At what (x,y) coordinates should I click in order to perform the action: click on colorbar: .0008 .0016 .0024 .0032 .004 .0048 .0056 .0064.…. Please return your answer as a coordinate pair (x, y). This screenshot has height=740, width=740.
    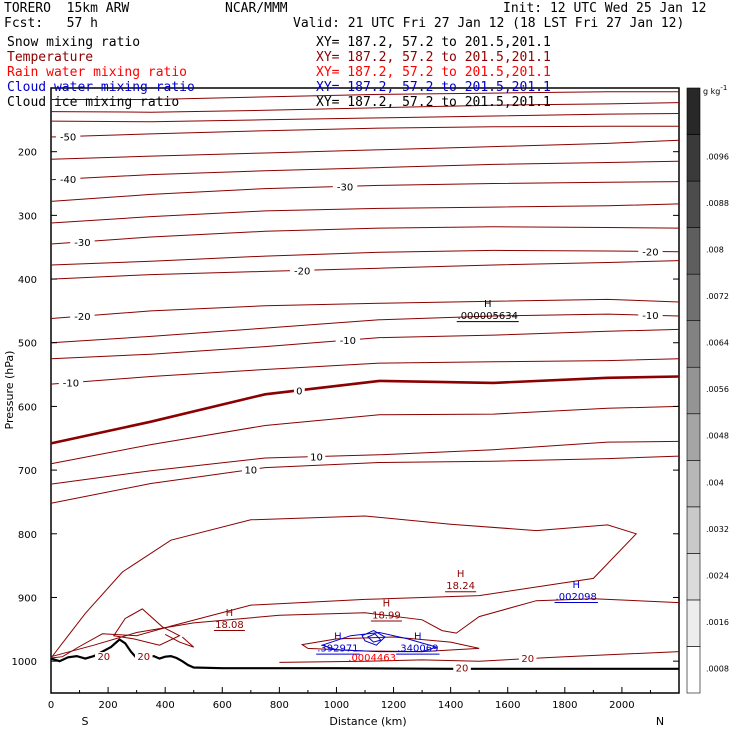
    Looking at the image, I should click on (707, 390).